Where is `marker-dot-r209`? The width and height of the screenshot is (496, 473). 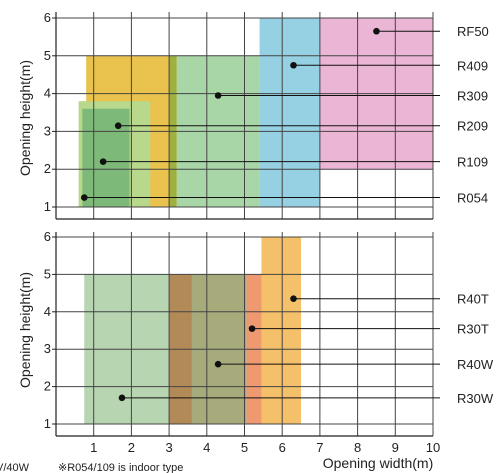 marker-dot-r209 is located at coordinates (118, 126).